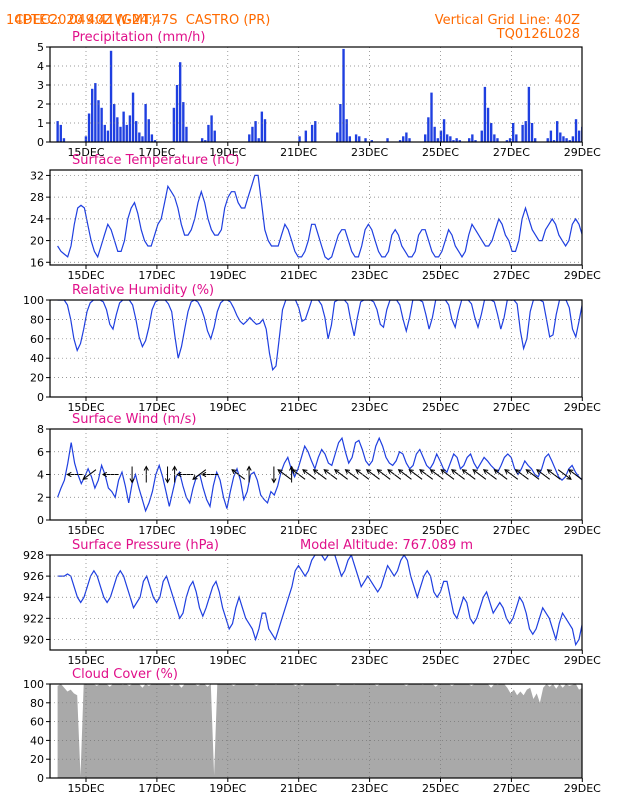 The height and width of the screenshot is (800, 618). I want to click on pres-xtick-label: 25DEC, so click(440, 660).